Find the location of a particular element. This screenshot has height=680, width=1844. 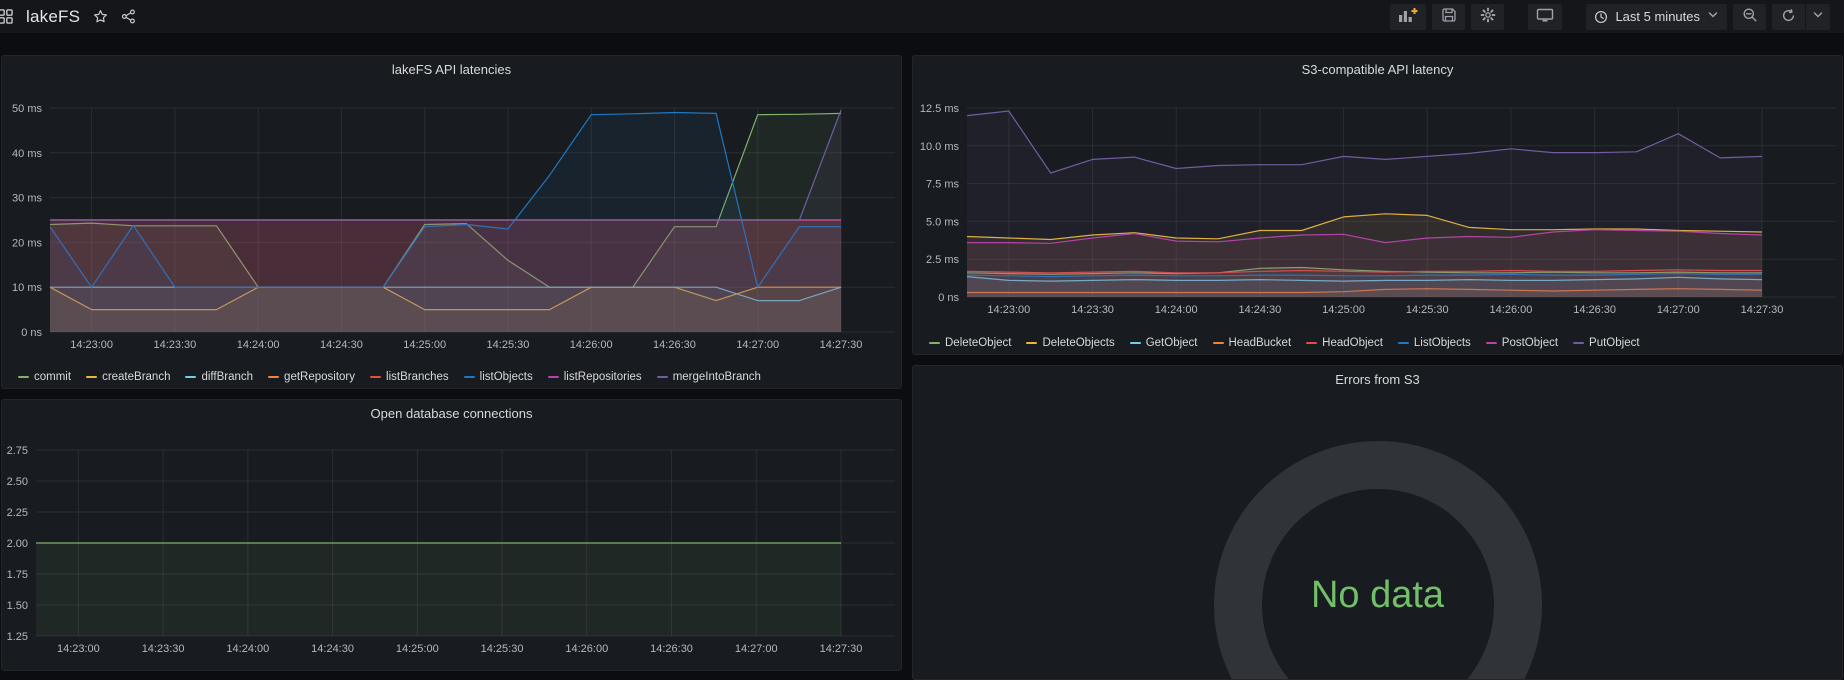

svg-text: 2.50 is located at coordinates (17, 482).